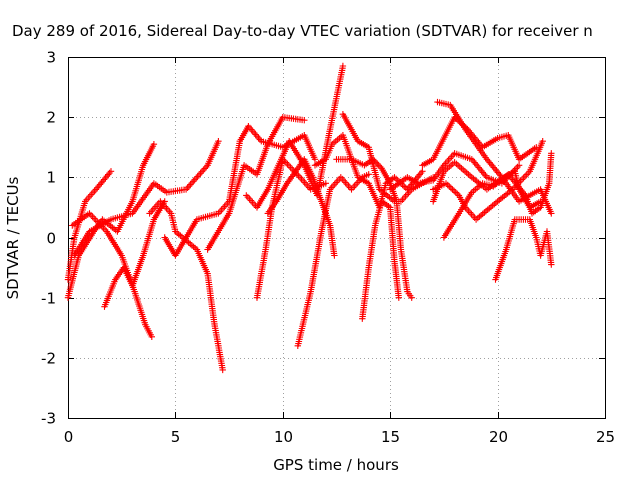  Describe the element at coordinates (51, 118) in the screenshot. I see `y-tick-label: 2` at that location.